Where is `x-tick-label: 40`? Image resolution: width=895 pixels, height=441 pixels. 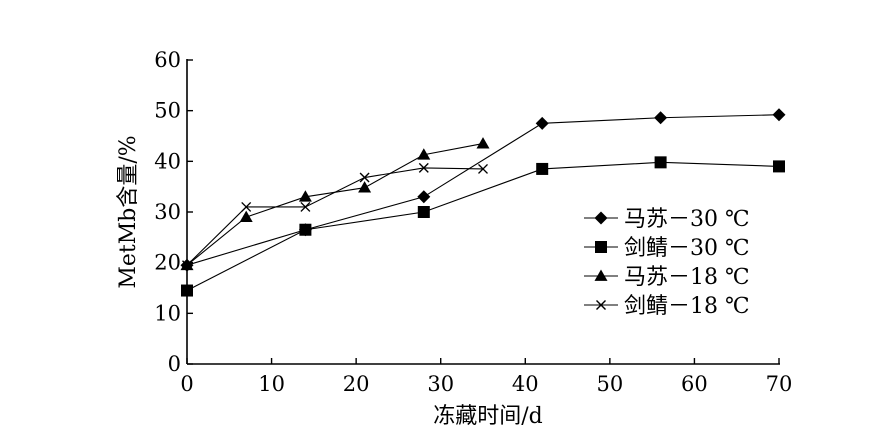
x-tick-label: 40 is located at coordinates (525, 384).